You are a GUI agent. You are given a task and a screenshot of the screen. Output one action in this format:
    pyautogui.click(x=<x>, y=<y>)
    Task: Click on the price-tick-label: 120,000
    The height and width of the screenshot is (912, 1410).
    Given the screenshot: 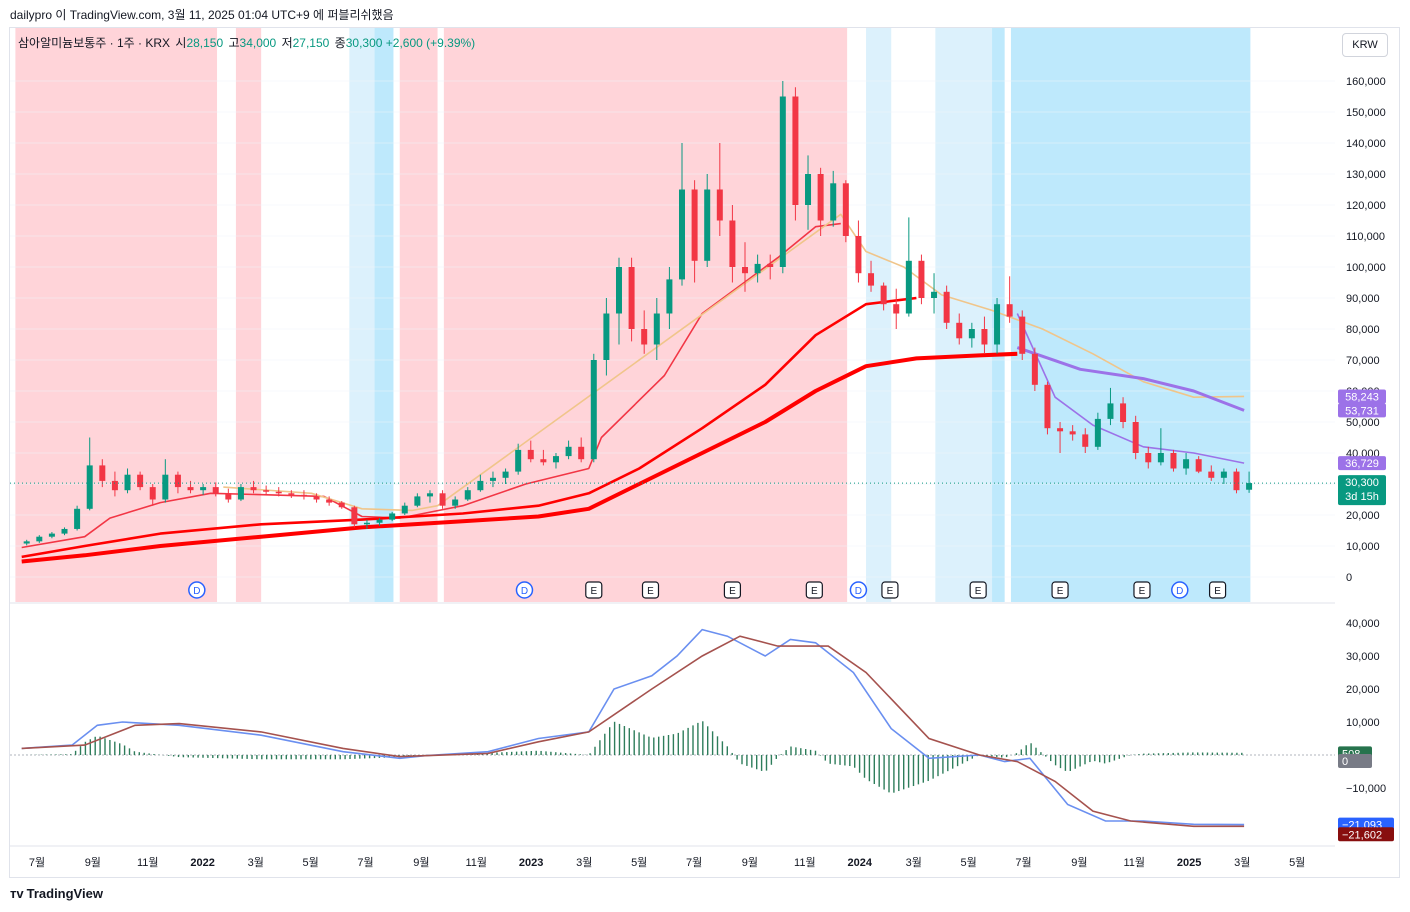 What is the action you would take?
    pyautogui.click(x=1366, y=206)
    